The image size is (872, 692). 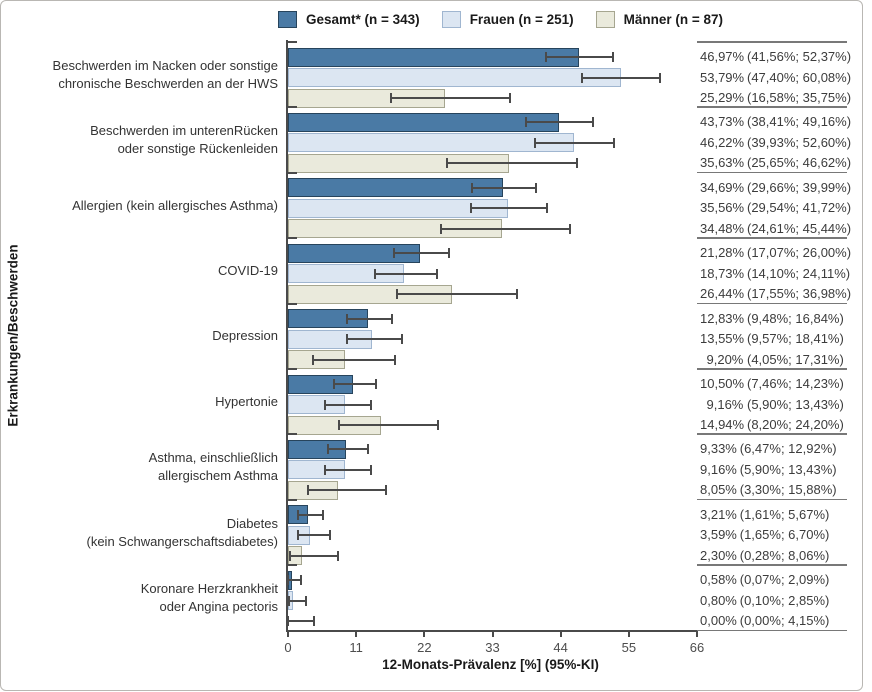 What do you see at coordinates (175, 205) in the screenshot?
I see `category-label: Allergien (kein allergisches Asthma)` at bounding box center [175, 205].